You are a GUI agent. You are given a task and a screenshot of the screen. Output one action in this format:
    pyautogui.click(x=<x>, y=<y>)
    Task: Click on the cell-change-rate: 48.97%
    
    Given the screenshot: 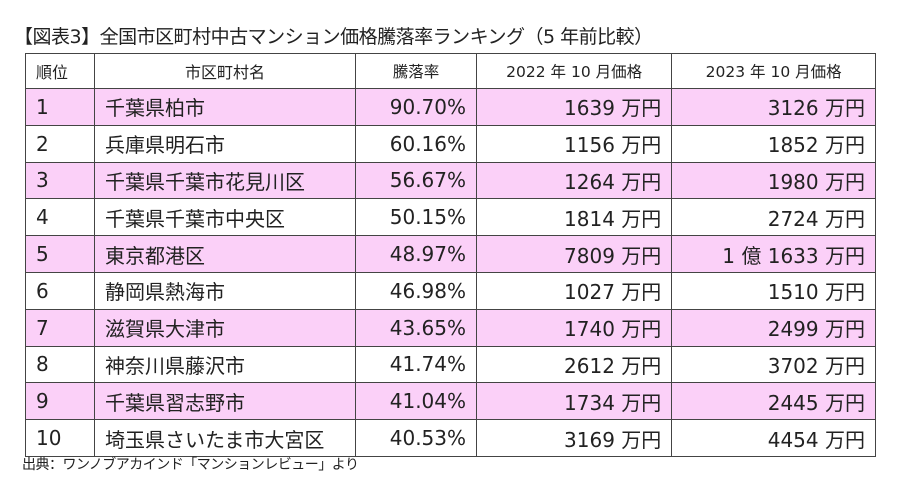 What is the action you would take?
    pyautogui.click(x=416, y=254)
    